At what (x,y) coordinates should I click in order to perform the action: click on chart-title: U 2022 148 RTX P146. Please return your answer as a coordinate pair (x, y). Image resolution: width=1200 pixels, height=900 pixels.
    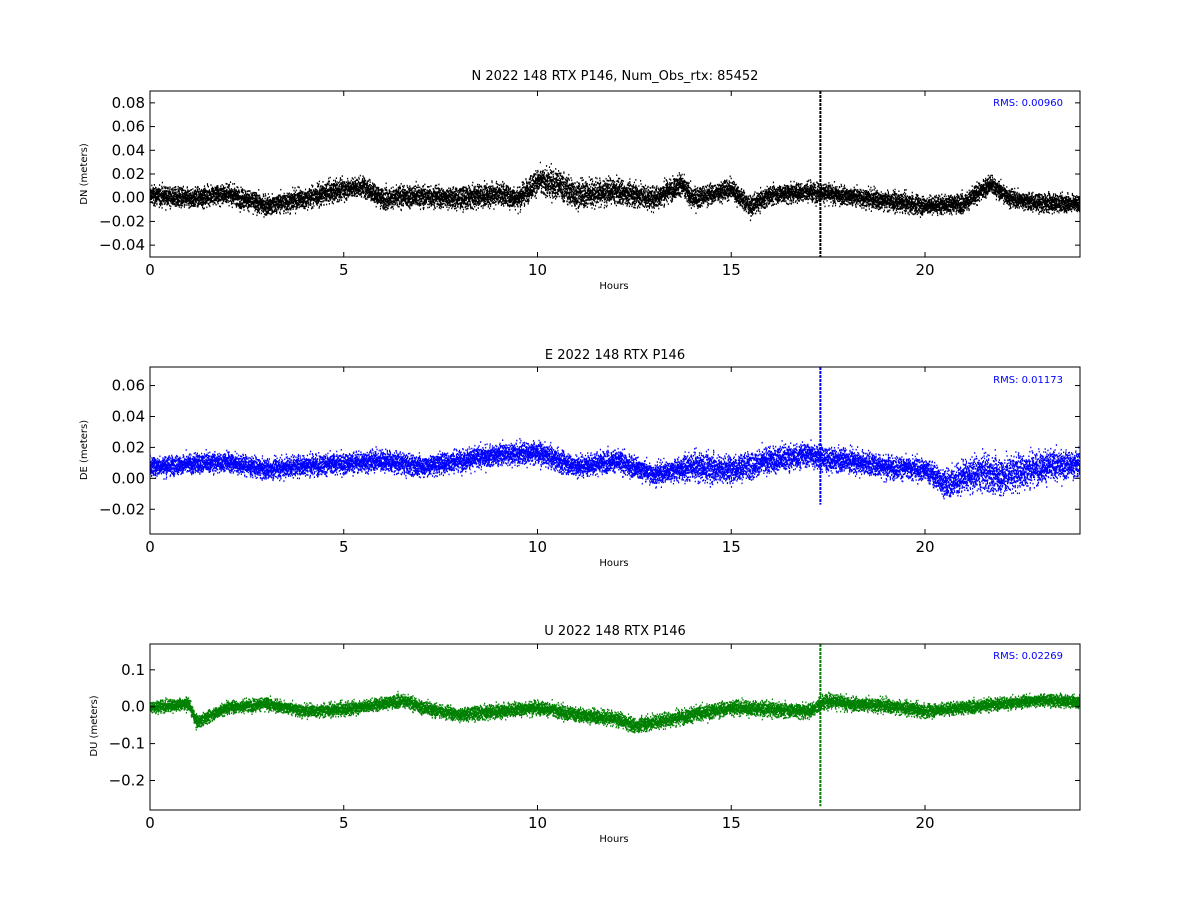
    Looking at the image, I should click on (615, 631).